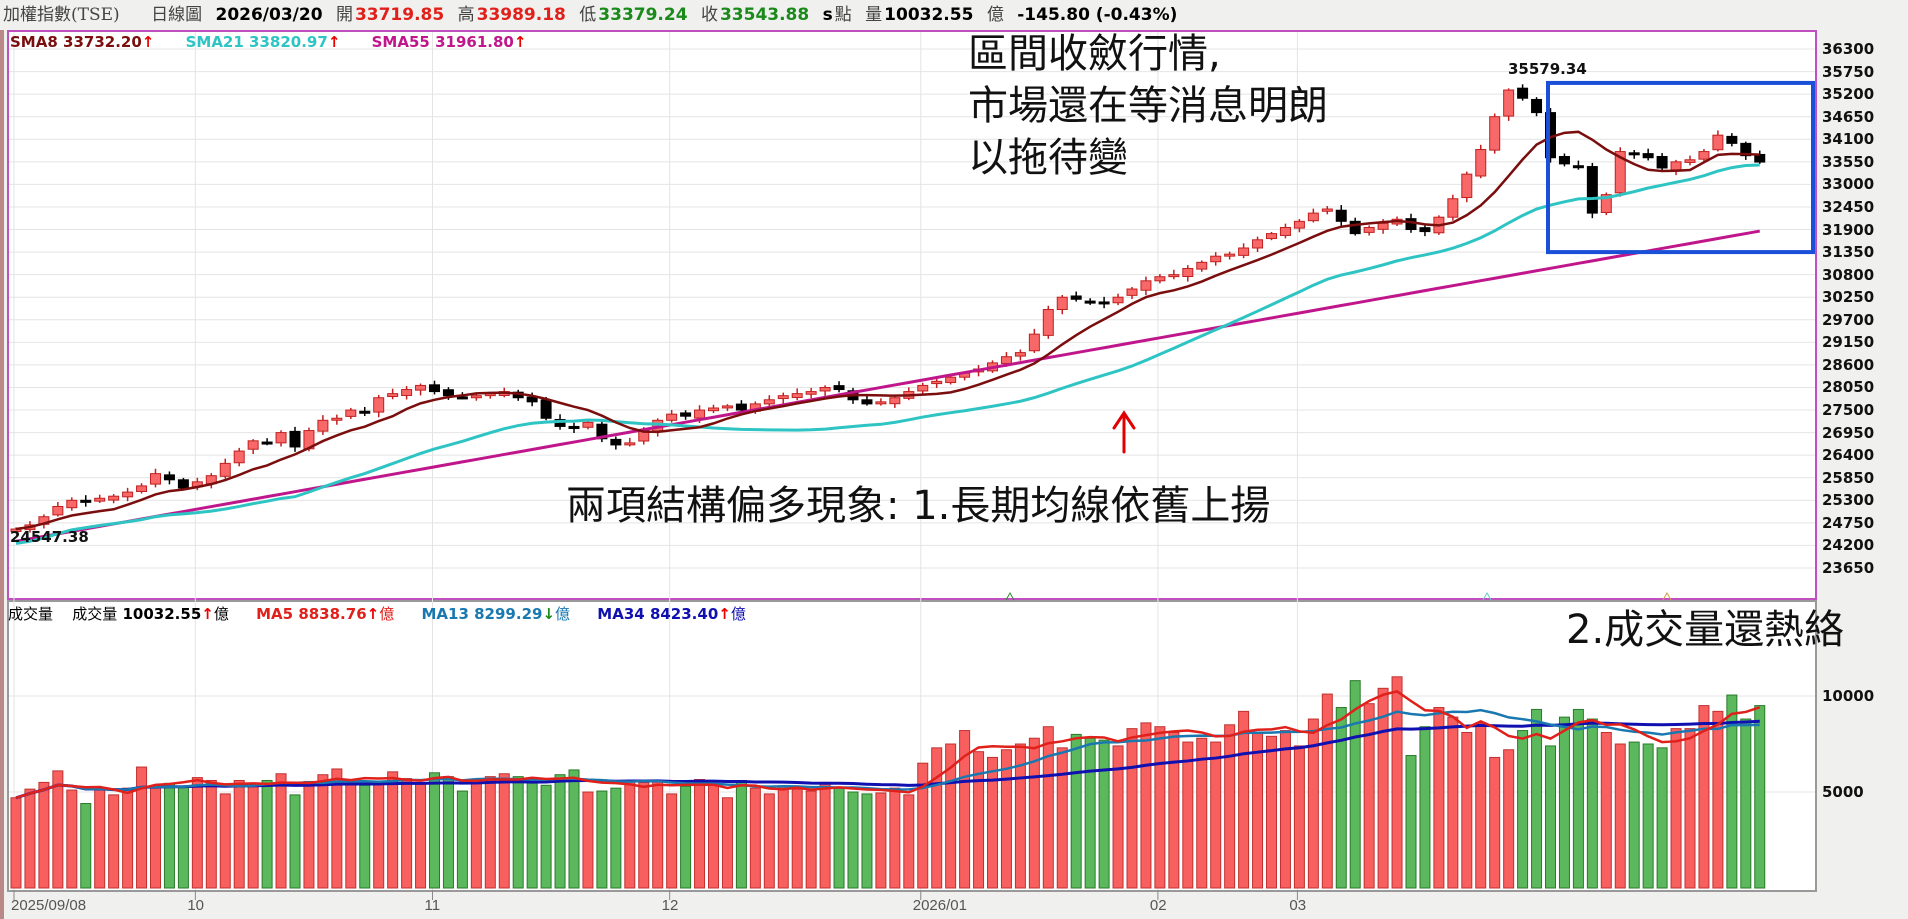  I want to click on annotation-top-right: 區間收斂行情, 市場還在等消息明朗 以拖待變, so click(1148, 106).